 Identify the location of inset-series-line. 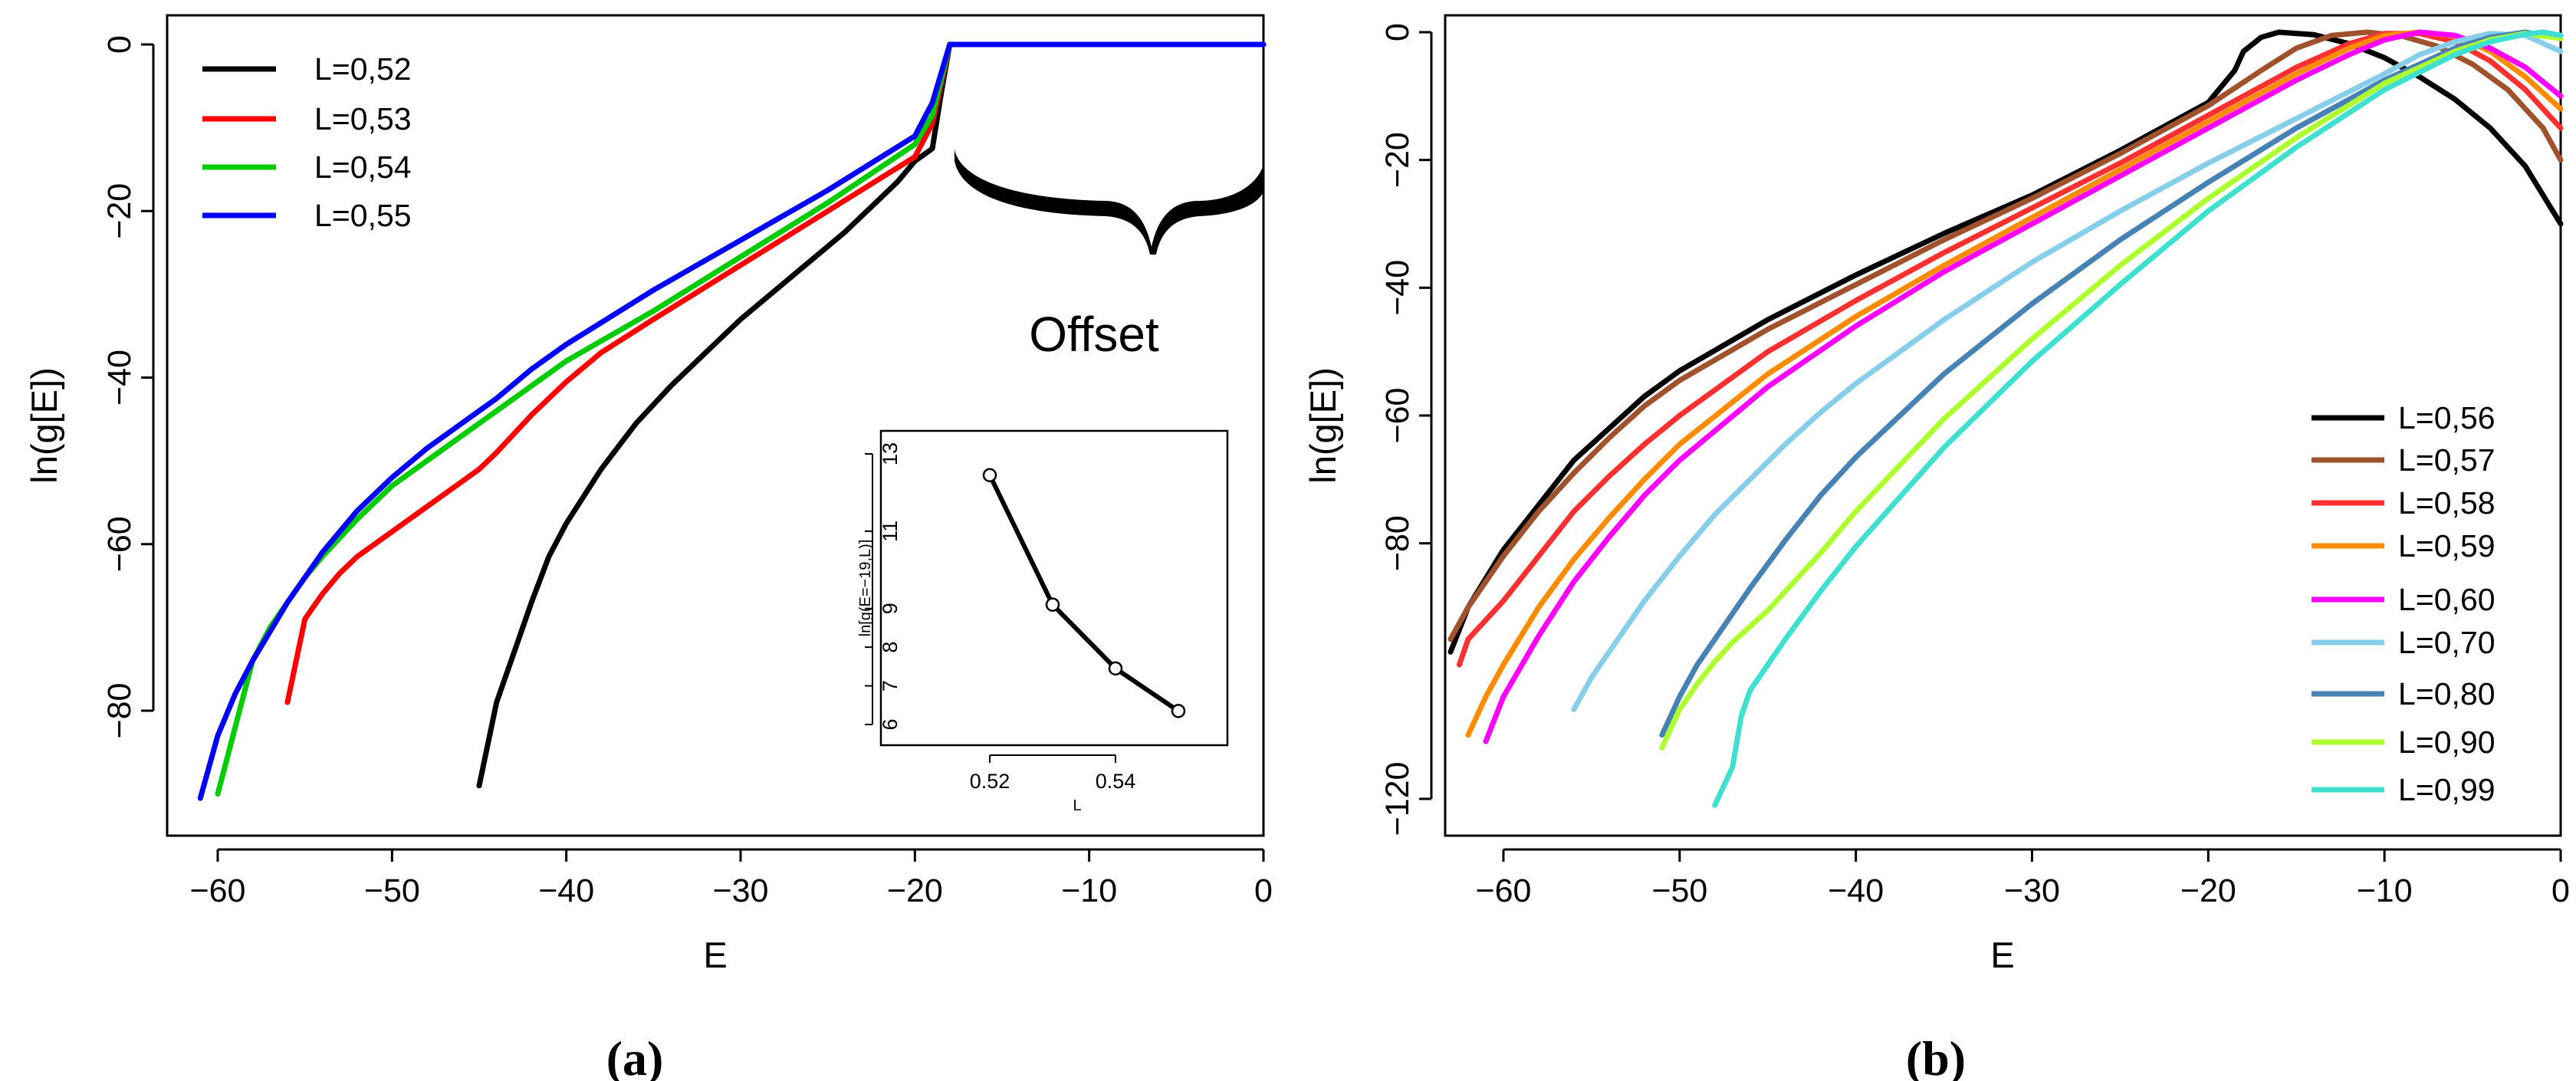
(1084, 594).